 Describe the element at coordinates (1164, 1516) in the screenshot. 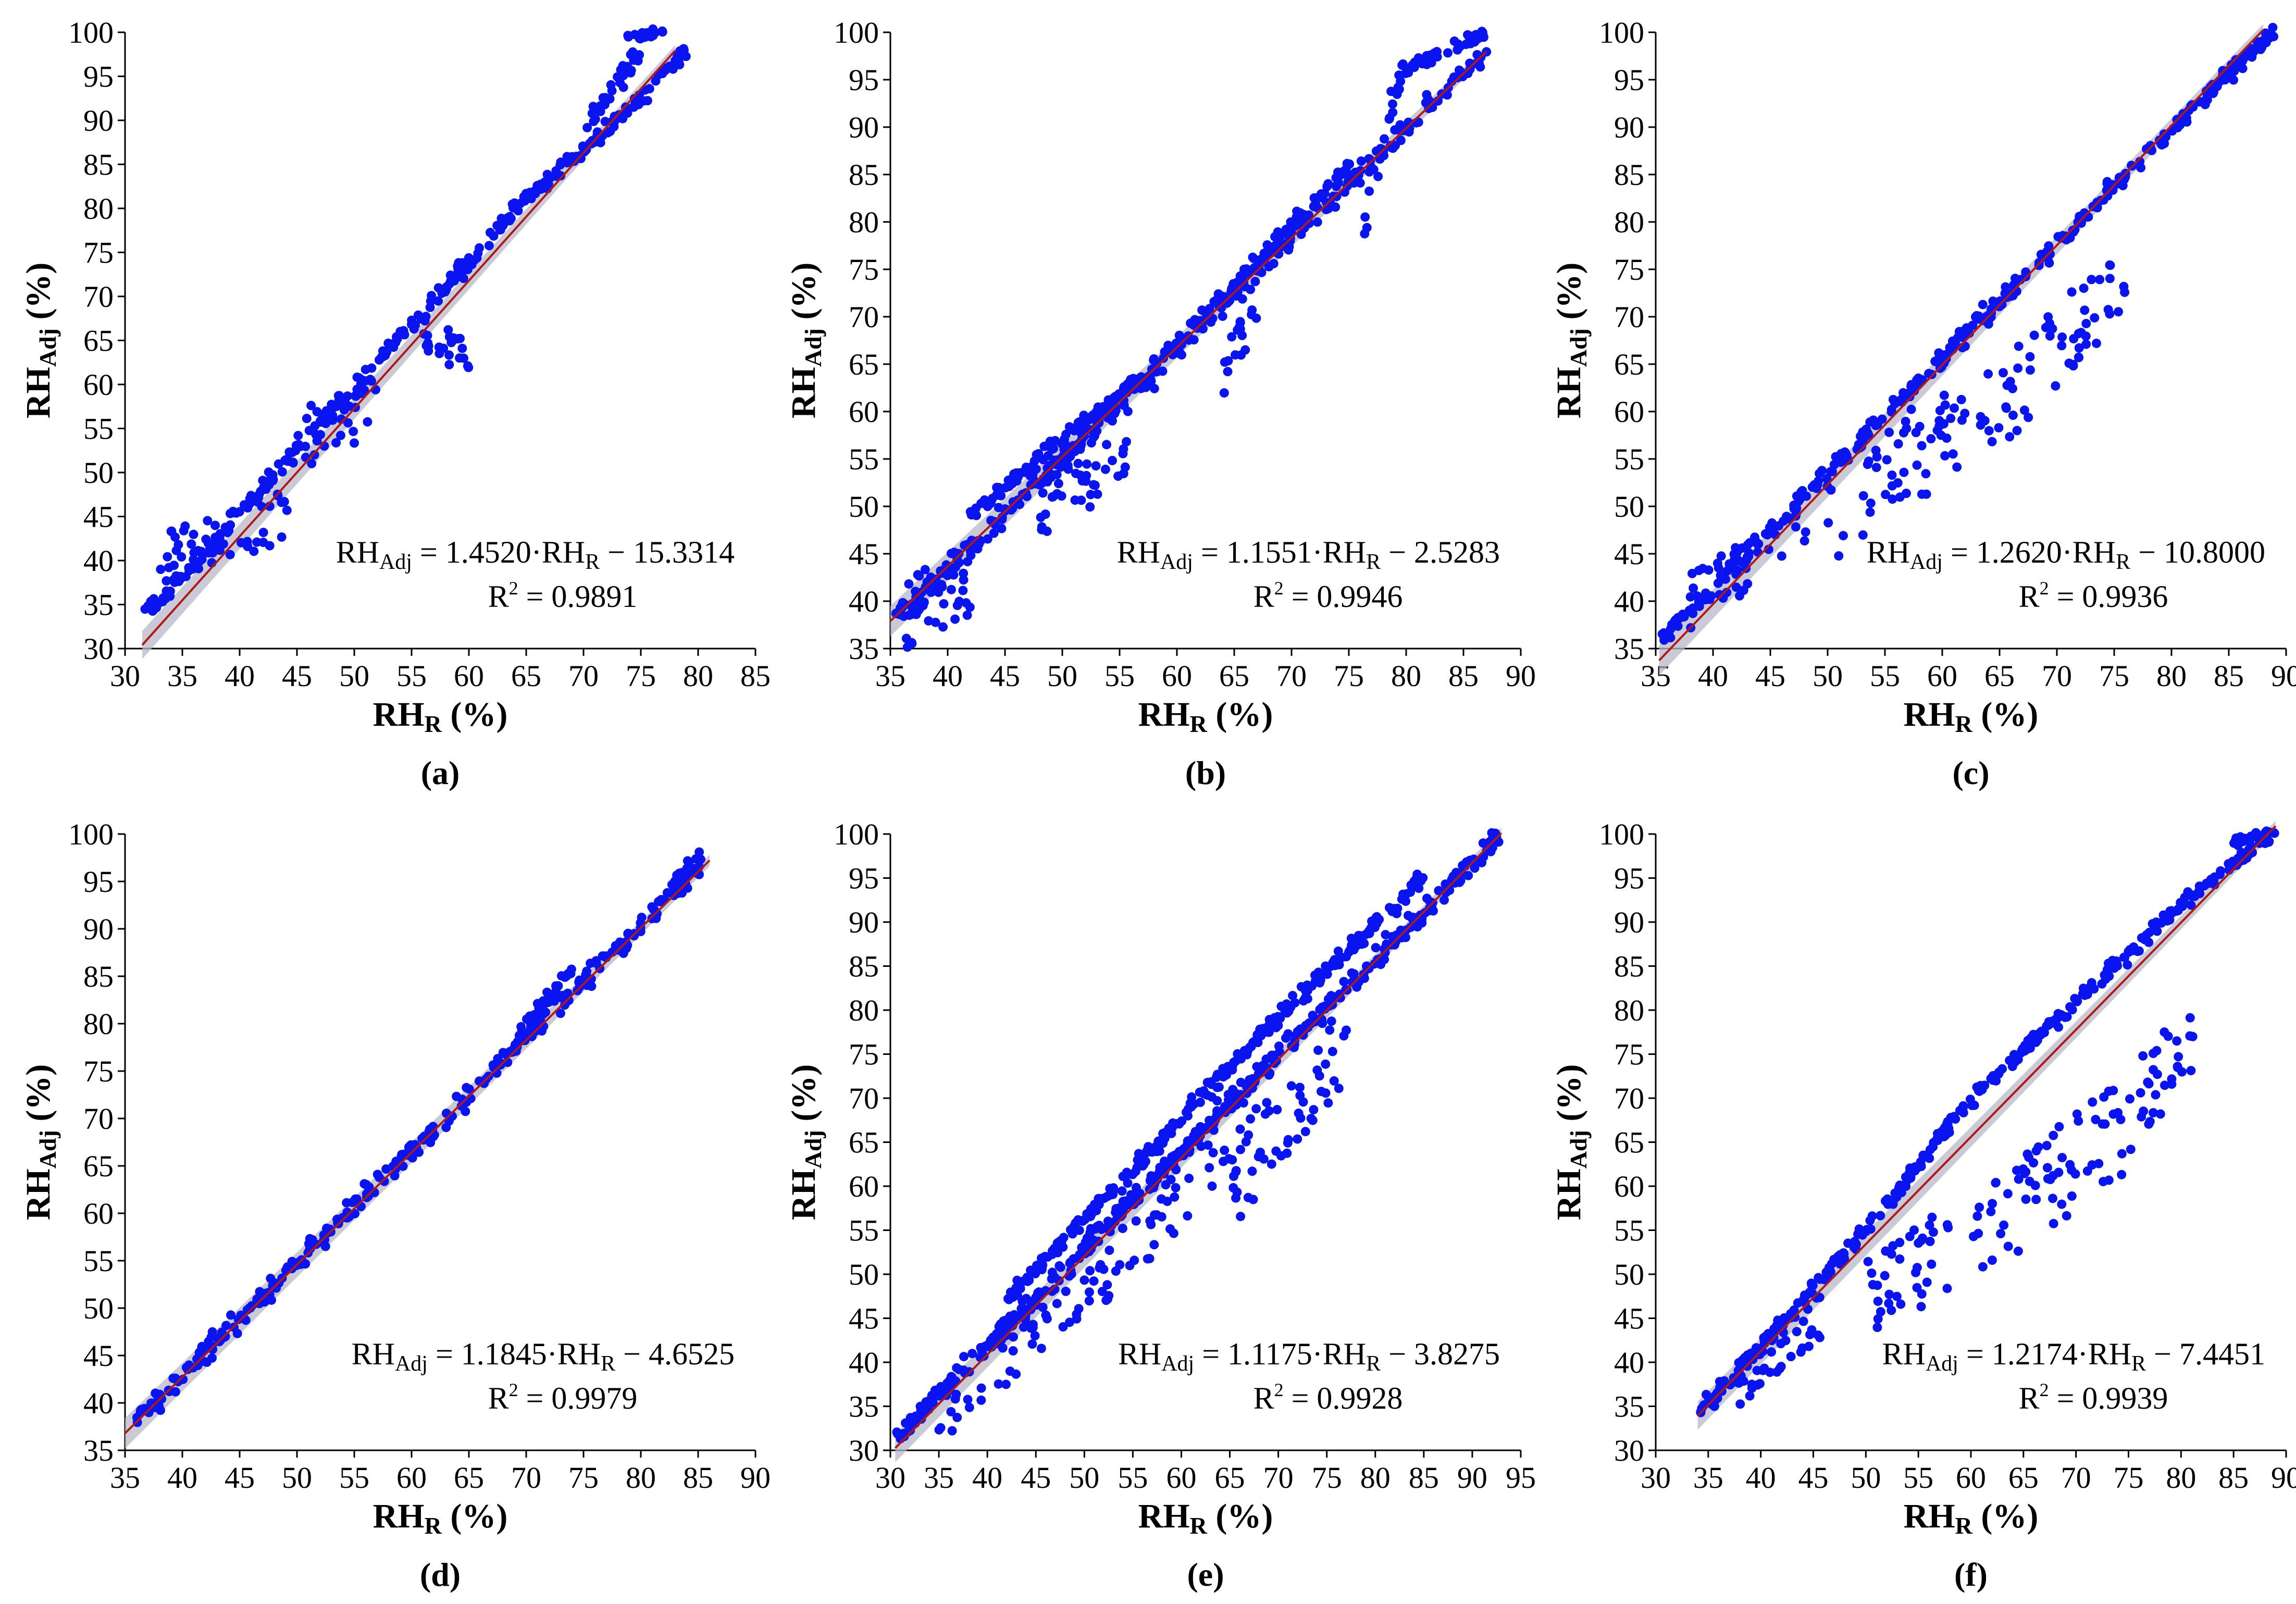

I see `x-axis-title-main: RH` at that location.